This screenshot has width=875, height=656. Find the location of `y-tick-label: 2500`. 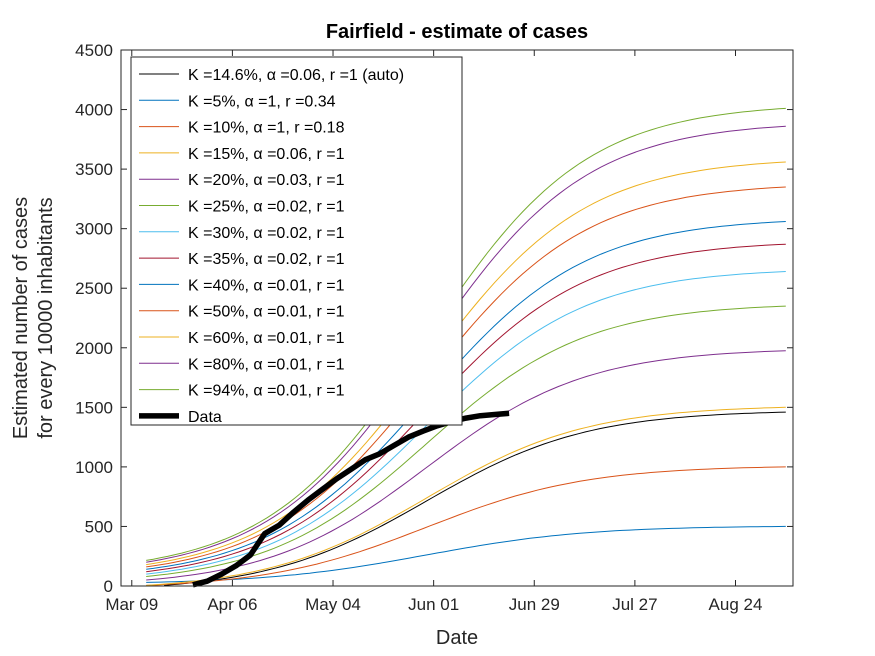

y-tick-label: 2500 is located at coordinates (94, 288).